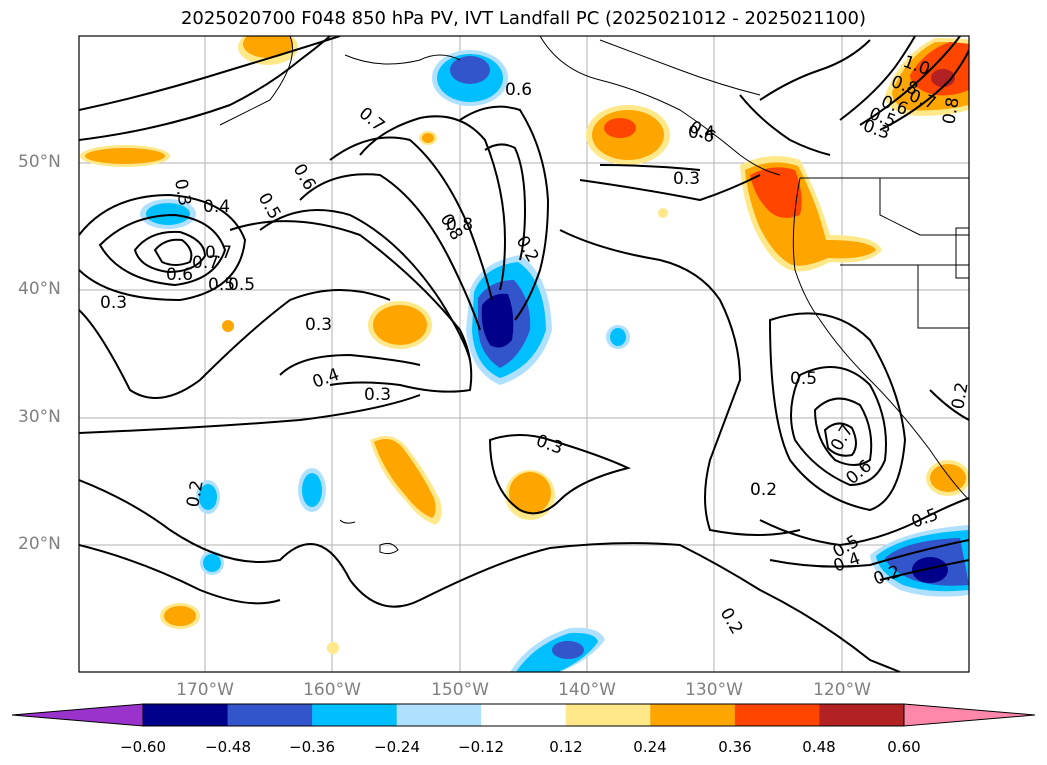  I want to click on colorbar-tick-label: −0.12, so click(481, 747).